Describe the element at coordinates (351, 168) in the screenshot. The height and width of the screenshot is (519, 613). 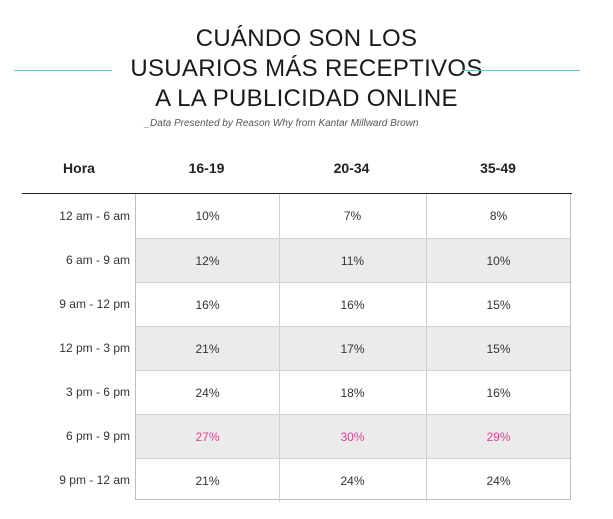
I see `column-header-20-34: 20-34` at that location.